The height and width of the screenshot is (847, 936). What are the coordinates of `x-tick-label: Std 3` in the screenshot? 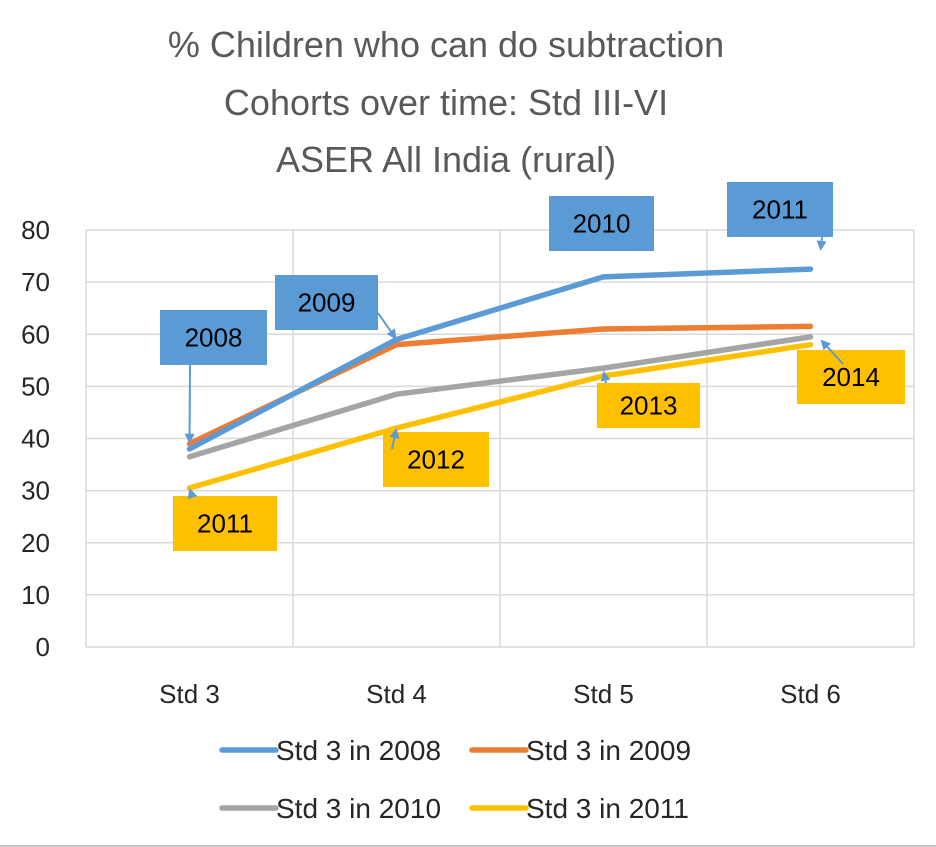 It's located at (189, 694).